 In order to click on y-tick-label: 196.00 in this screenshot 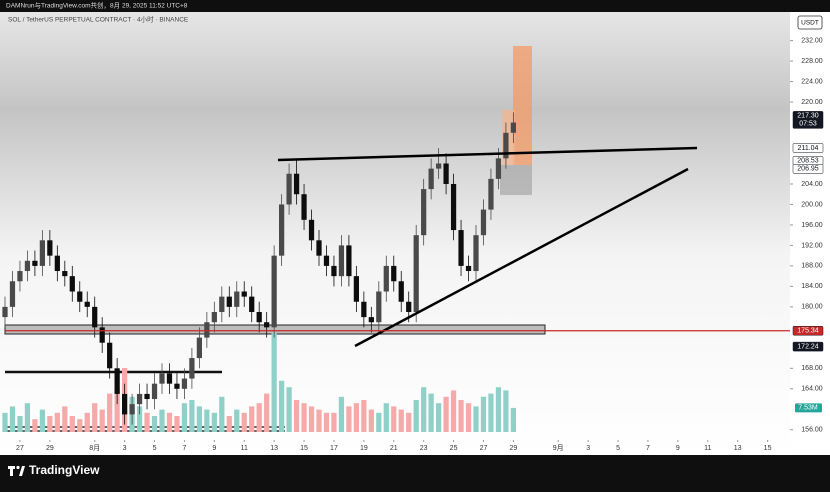, I will do `click(812, 225)`.